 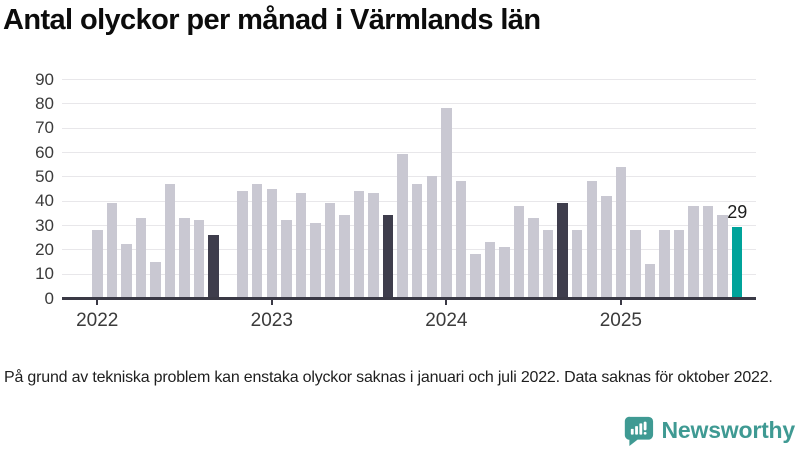 What do you see at coordinates (409, 298) in the screenshot?
I see `x-axis-line` at bounding box center [409, 298].